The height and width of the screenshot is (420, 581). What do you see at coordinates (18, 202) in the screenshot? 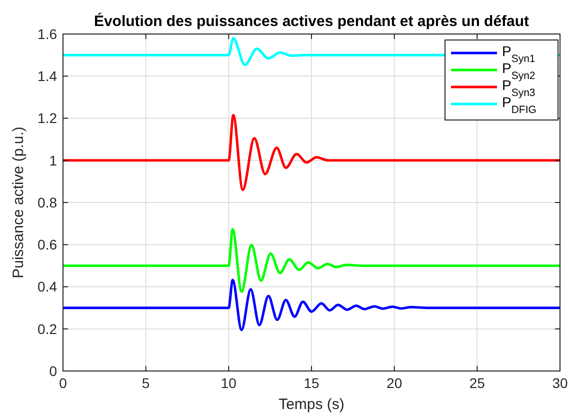
I see `y-axis-title: Puissance active (p.u.)` at bounding box center [18, 202].